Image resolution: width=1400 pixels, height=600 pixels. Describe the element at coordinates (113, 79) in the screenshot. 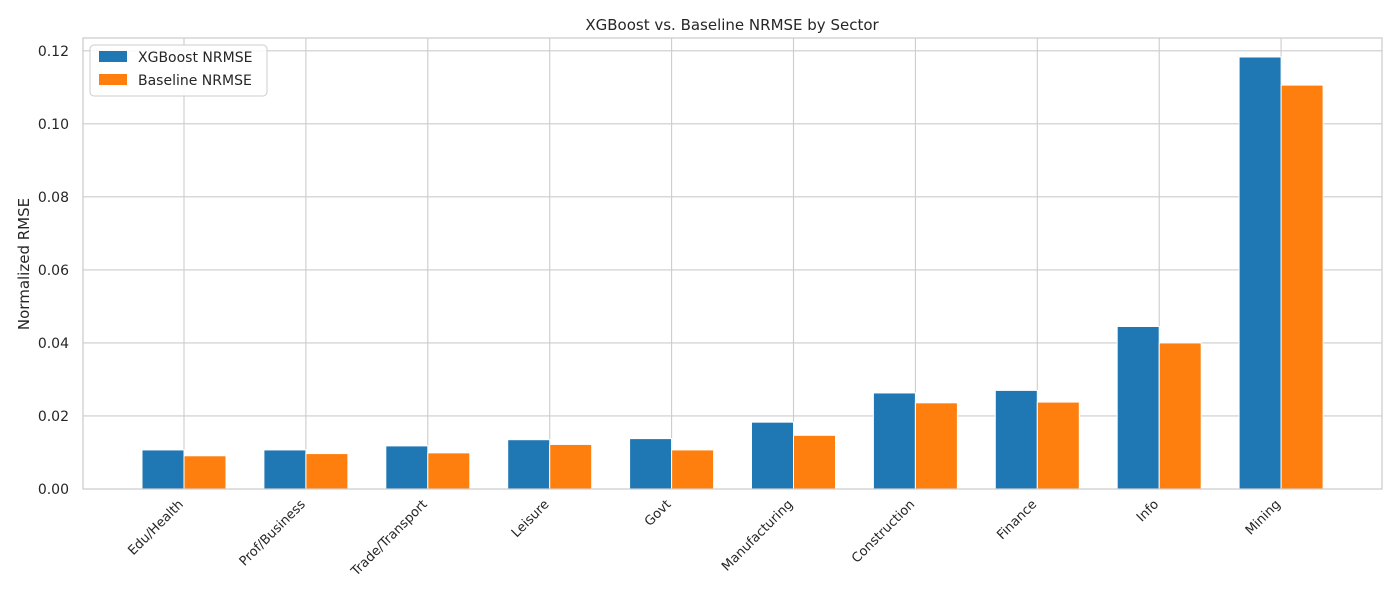

I see `legend-swatch-baseline` at that location.